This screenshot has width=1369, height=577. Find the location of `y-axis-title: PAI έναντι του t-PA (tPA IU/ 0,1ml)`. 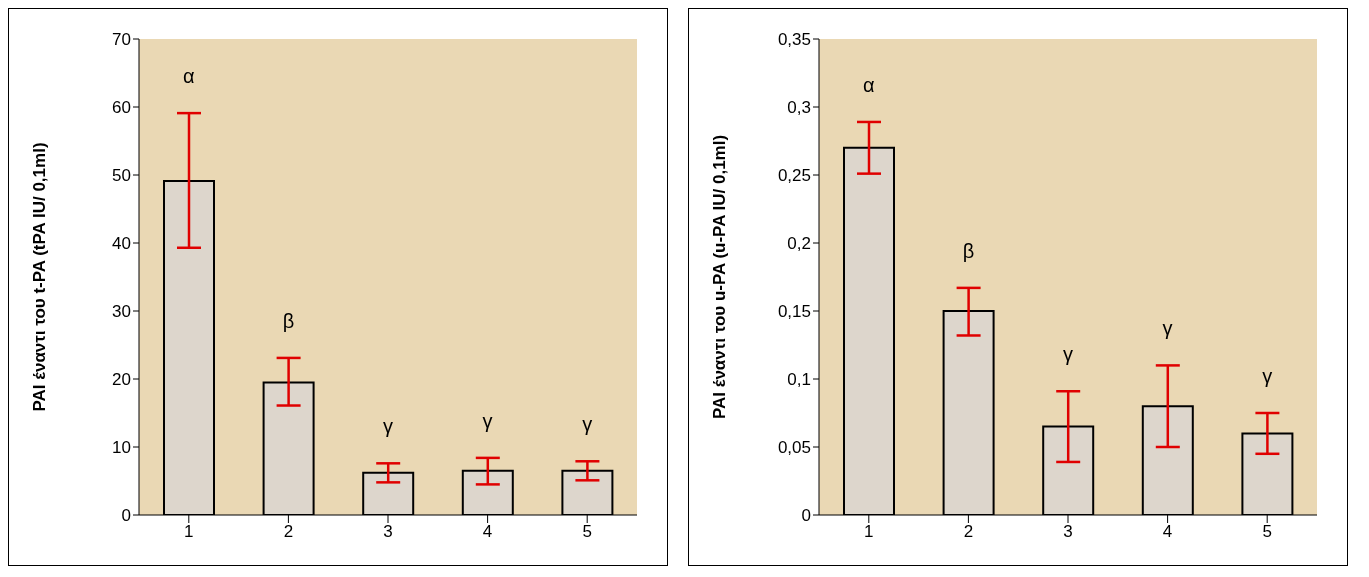

y-axis-title: PAI έναντι του t-PA (tPA IU/ 0,1ml) is located at coordinates (40, 277).